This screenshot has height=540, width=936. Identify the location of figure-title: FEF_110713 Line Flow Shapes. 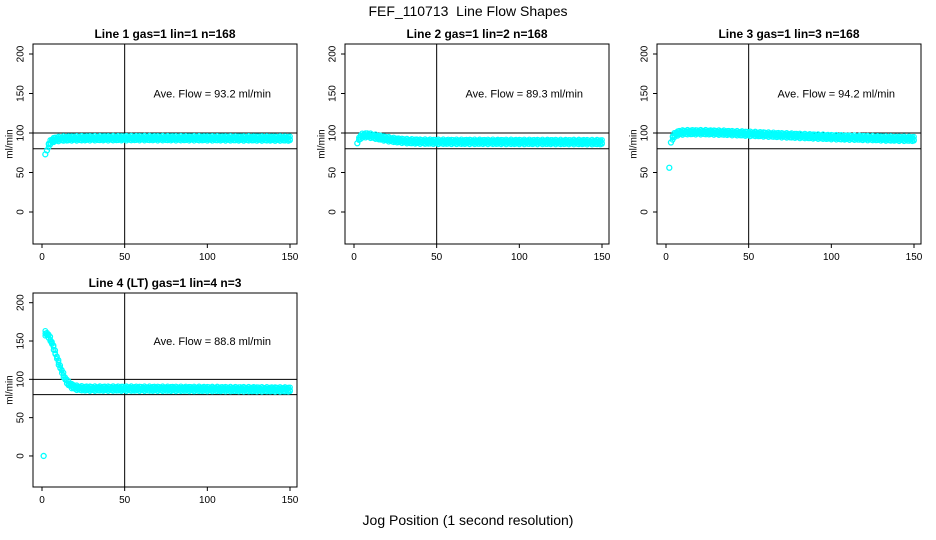
(468, 11).